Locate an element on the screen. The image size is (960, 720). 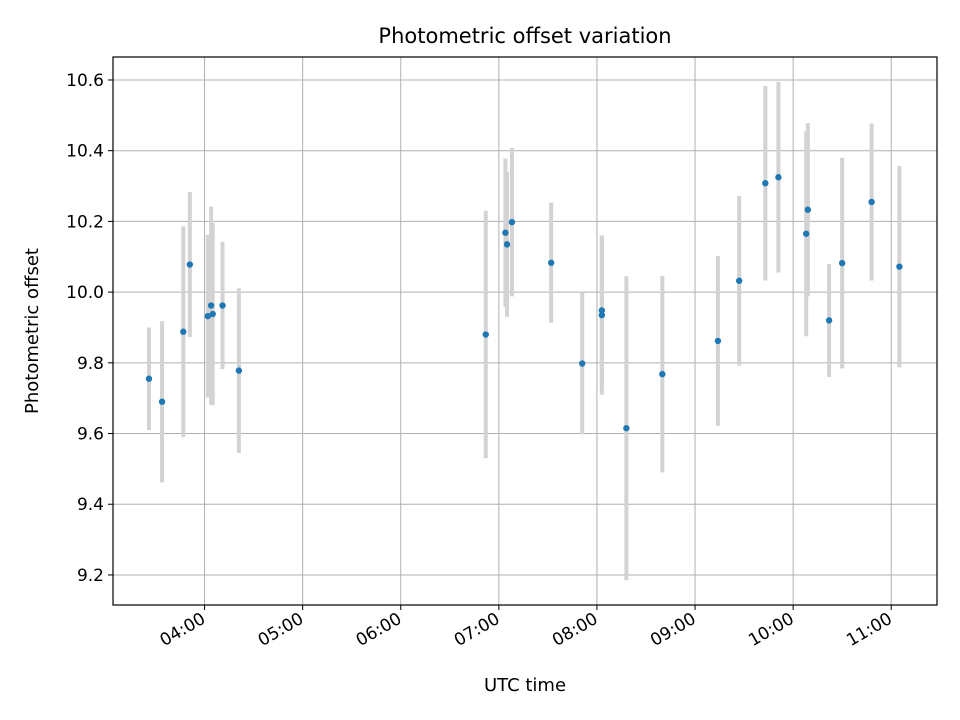
y-tick-label: 10.4 is located at coordinates (85, 152).